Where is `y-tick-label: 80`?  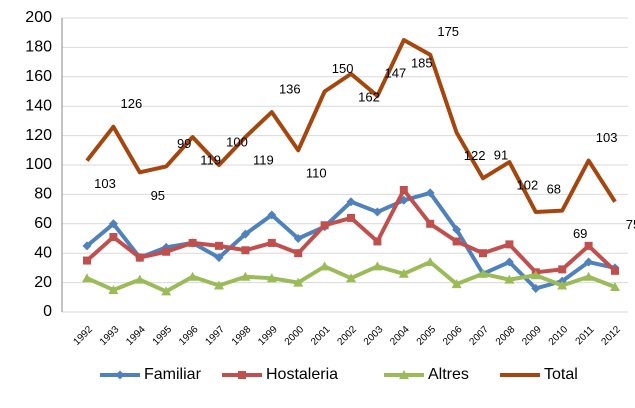 y-tick-label: 80 is located at coordinates (43, 194).